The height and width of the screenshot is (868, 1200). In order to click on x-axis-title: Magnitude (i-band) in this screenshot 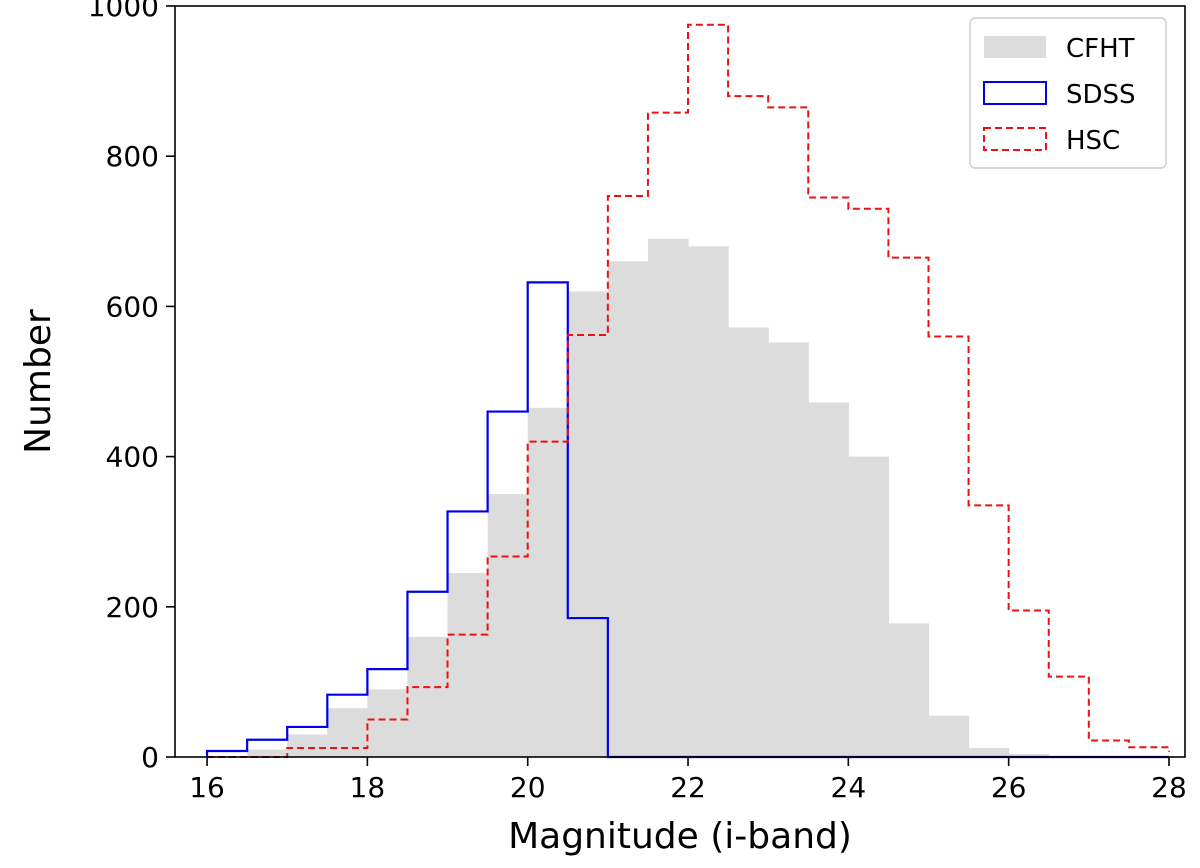, I will do `click(680, 836)`.